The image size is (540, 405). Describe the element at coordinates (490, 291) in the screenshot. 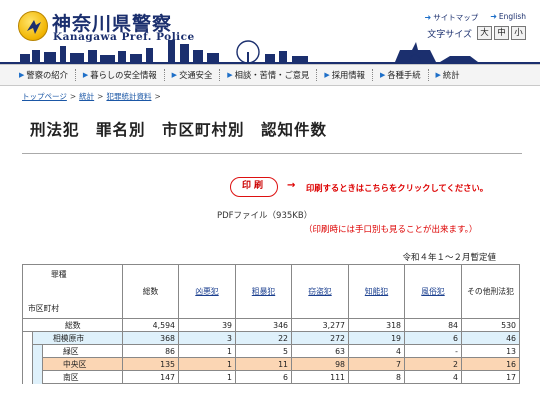

I see `column-header-other: その他刑法犯` at that location.